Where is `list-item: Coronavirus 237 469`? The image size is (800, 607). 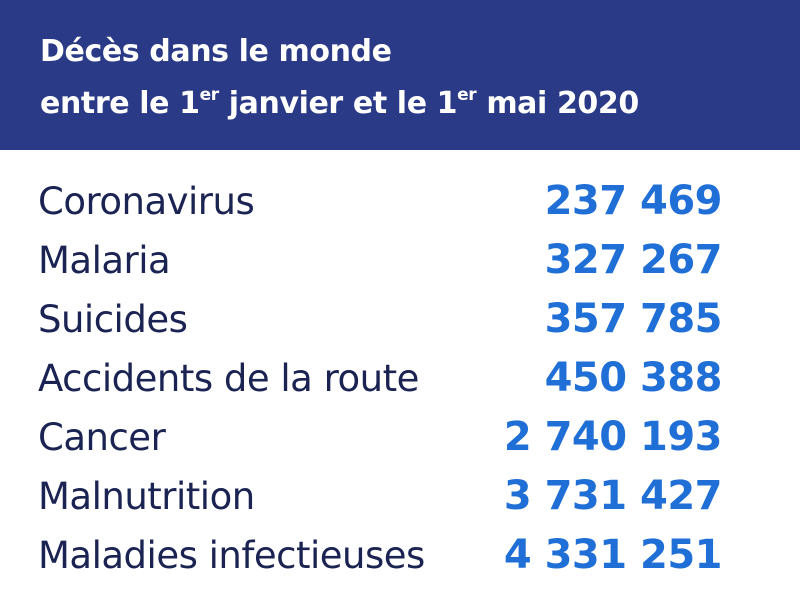 list-item: Coronavirus 237 469 is located at coordinates (400, 201).